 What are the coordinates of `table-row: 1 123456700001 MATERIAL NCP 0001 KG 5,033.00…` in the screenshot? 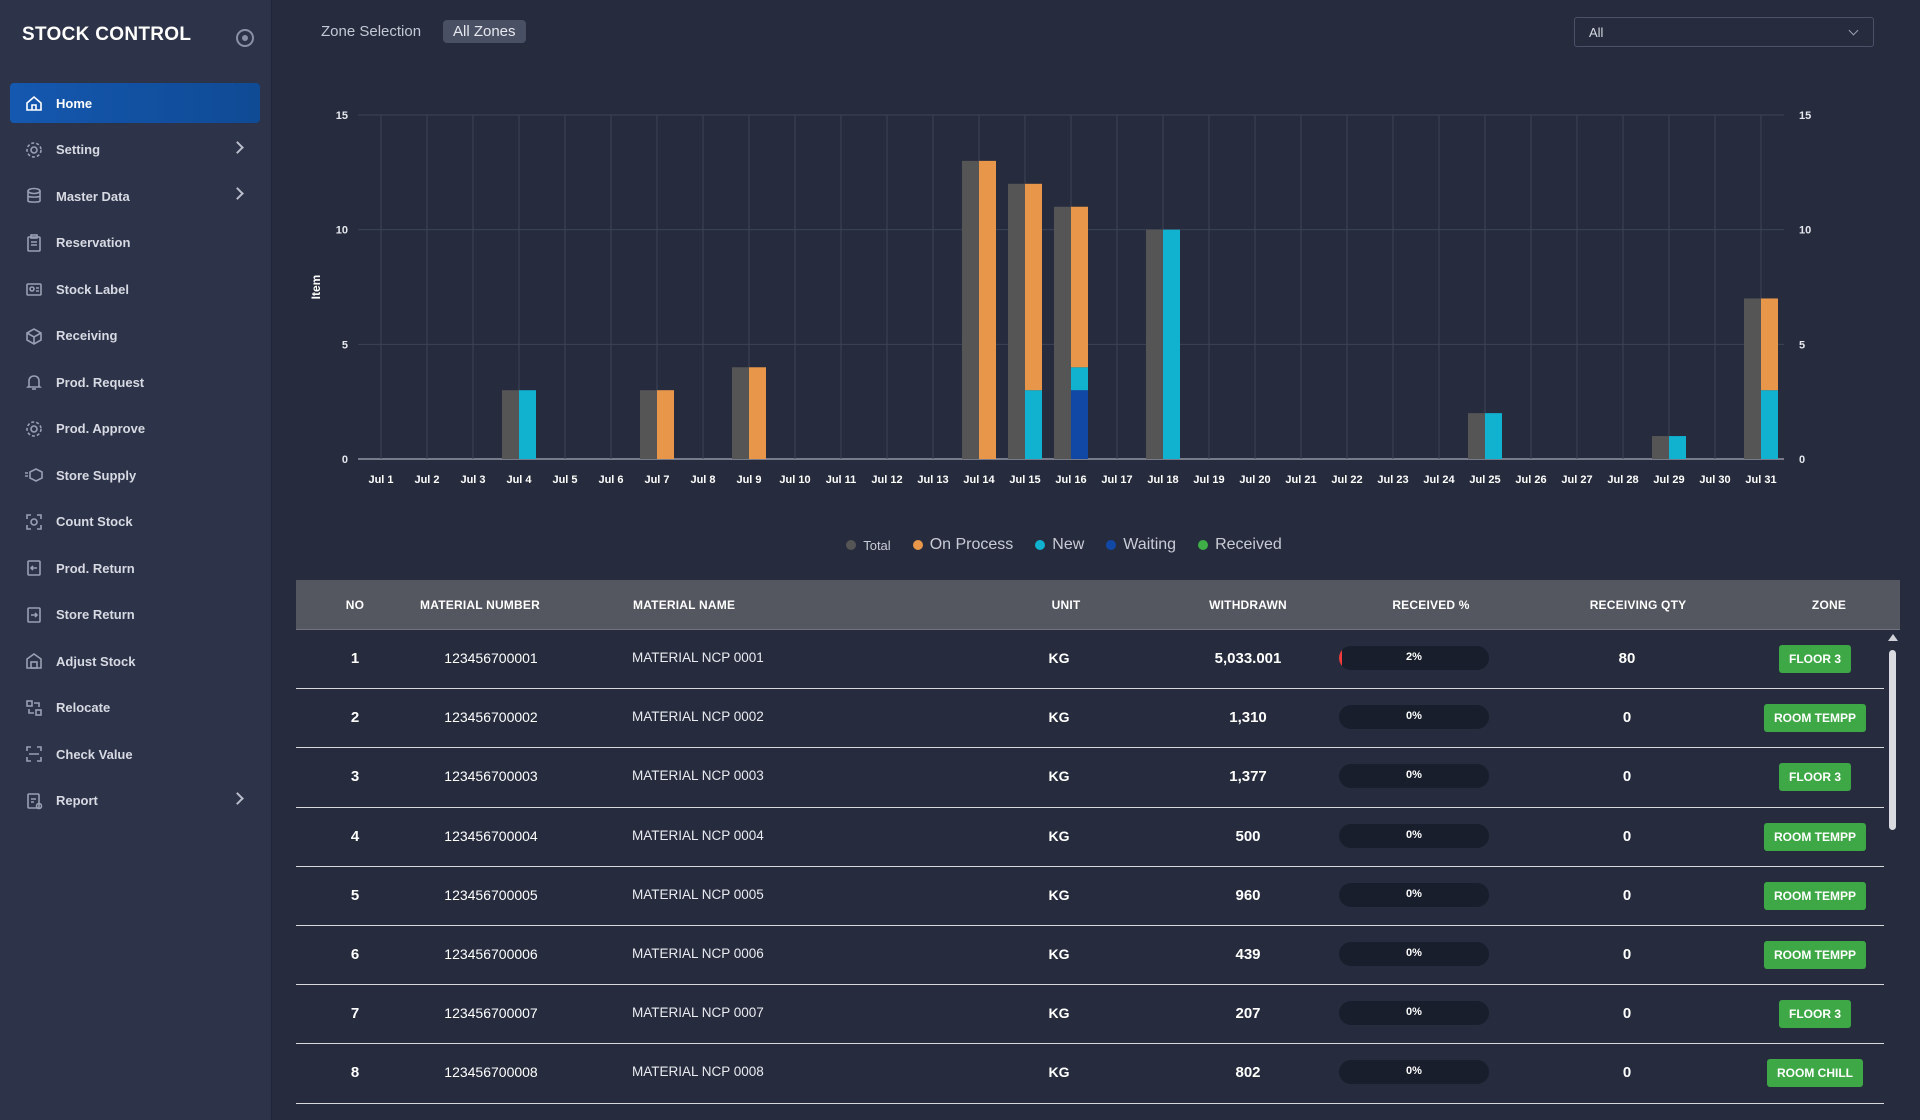 It's located at (1090, 660).